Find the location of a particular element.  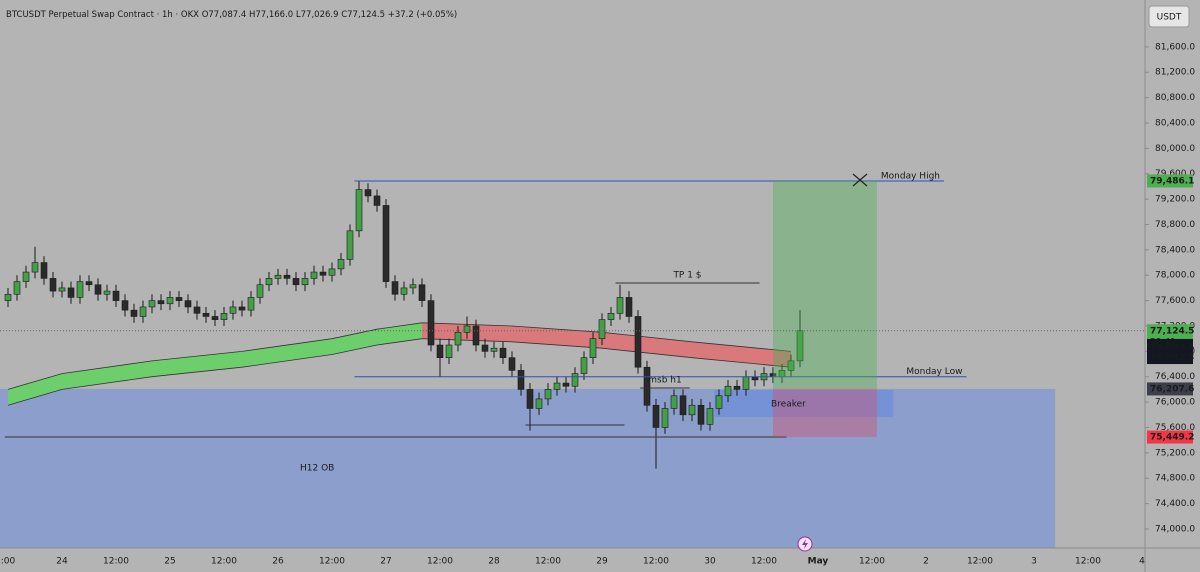

ma-upper is located at coordinates (215, 356).